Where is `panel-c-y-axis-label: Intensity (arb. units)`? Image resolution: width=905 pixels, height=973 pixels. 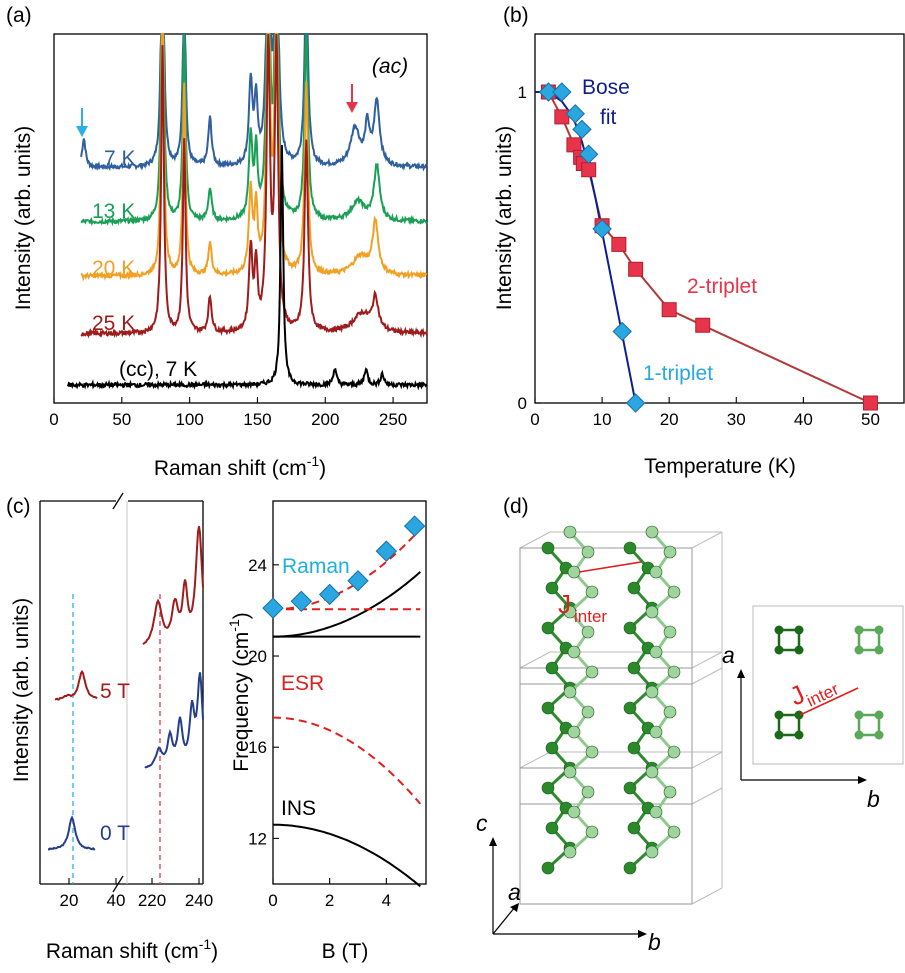 panel-c-y-axis-label: Intensity (arb. units) is located at coordinates (21, 690).